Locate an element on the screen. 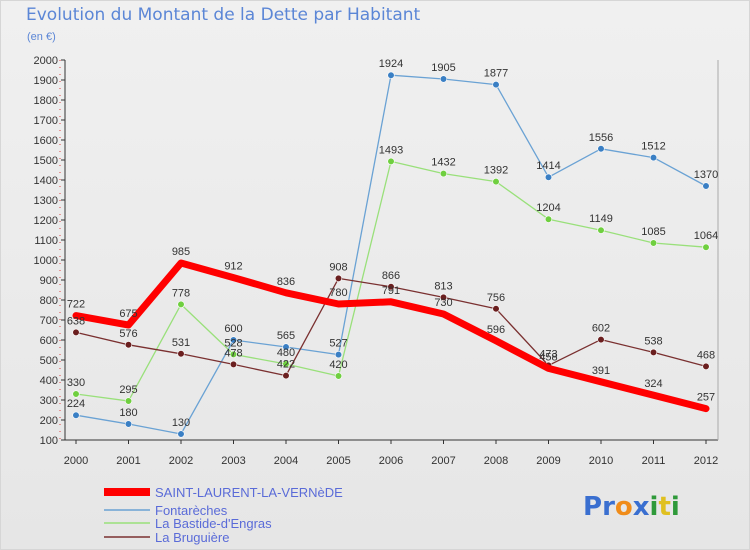 Image resolution: width=750 pixels, height=550 pixels. data-label: 324 is located at coordinates (653, 384).